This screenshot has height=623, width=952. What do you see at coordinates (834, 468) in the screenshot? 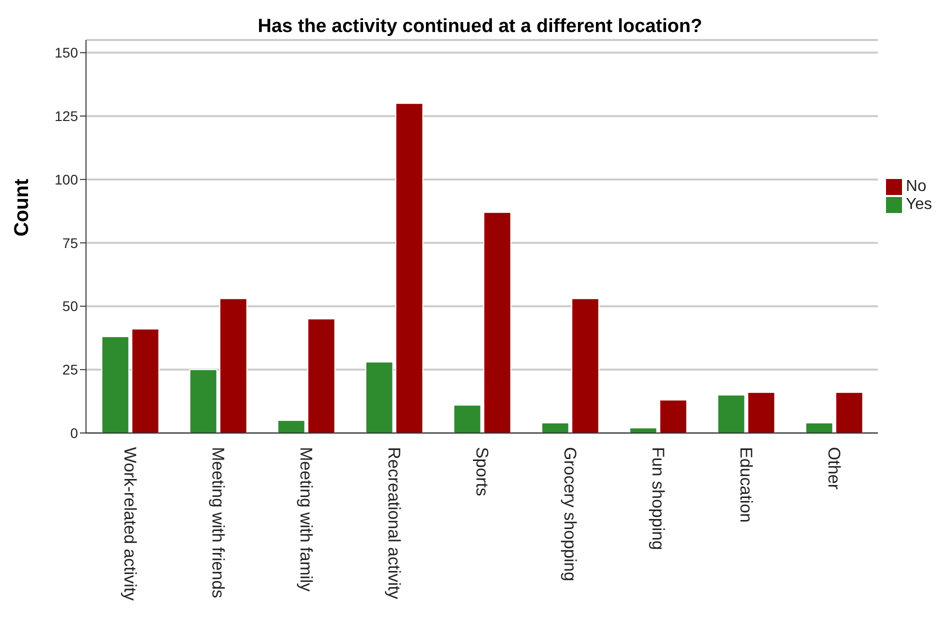
I see `x-tick-label: Other` at bounding box center [834, 468].